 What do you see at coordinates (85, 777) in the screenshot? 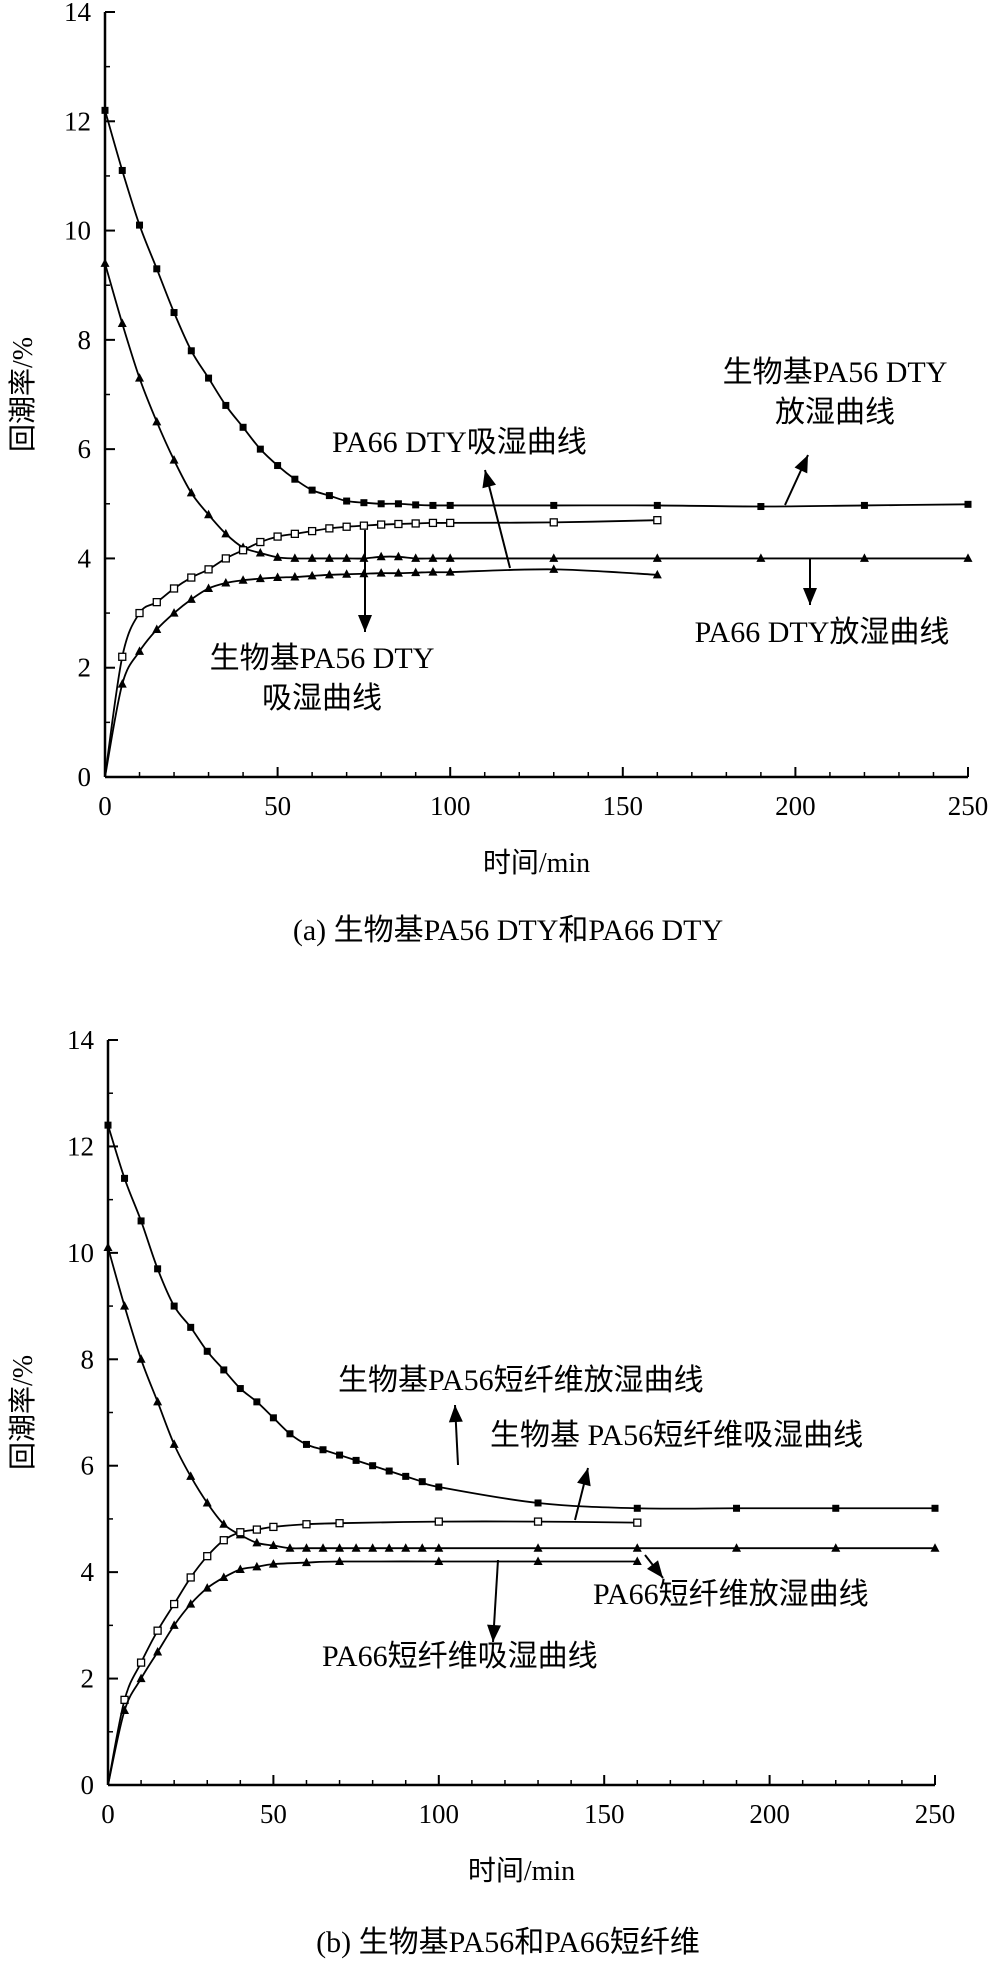
I see `y-tick-label: 0` at bounding box center [85, 777].